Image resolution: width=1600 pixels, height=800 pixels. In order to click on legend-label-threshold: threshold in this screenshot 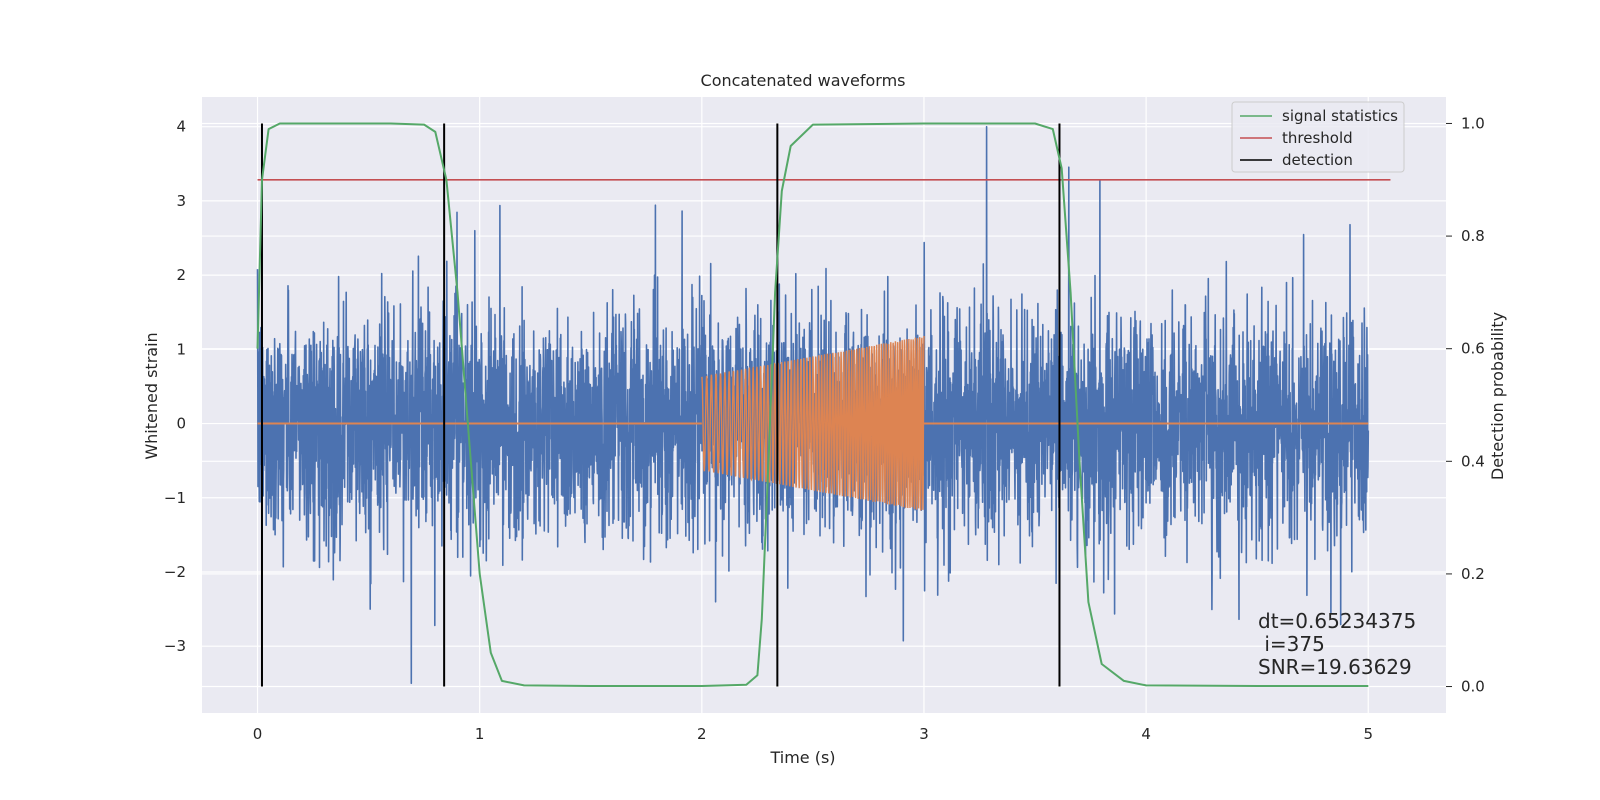, I will do `click(1317, 138)`.